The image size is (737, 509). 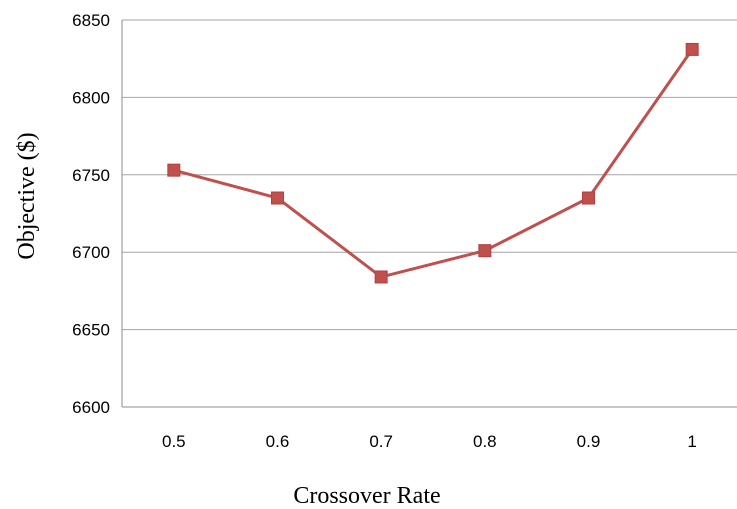 I want to click on x-axis-title: Crossover Rate, so click(x=366, y=496).